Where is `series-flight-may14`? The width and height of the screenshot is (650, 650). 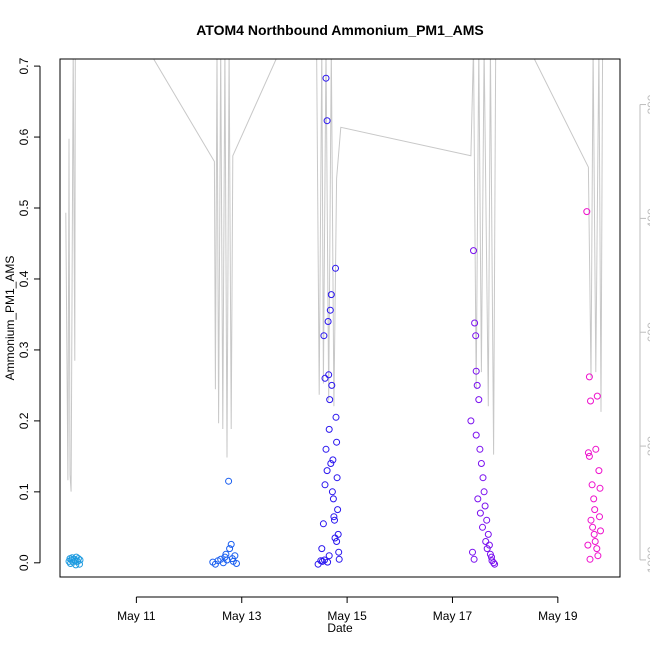 series-flight-may14 is located at coordinates (328, 321).